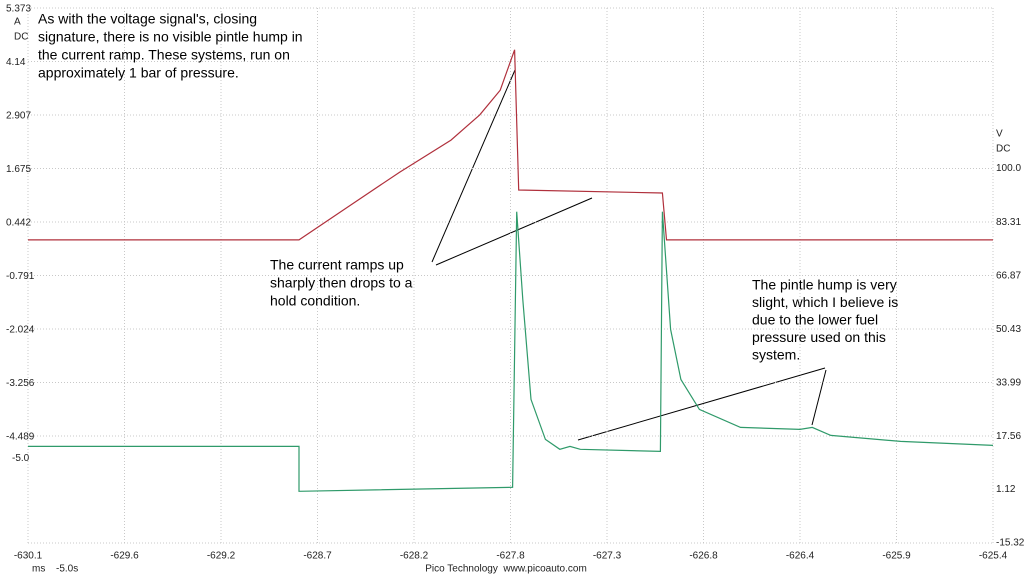  What do you see at coordinates (776, 355) in the screenshot?
I see `annotation: system.` at bounding box center [776, 355].